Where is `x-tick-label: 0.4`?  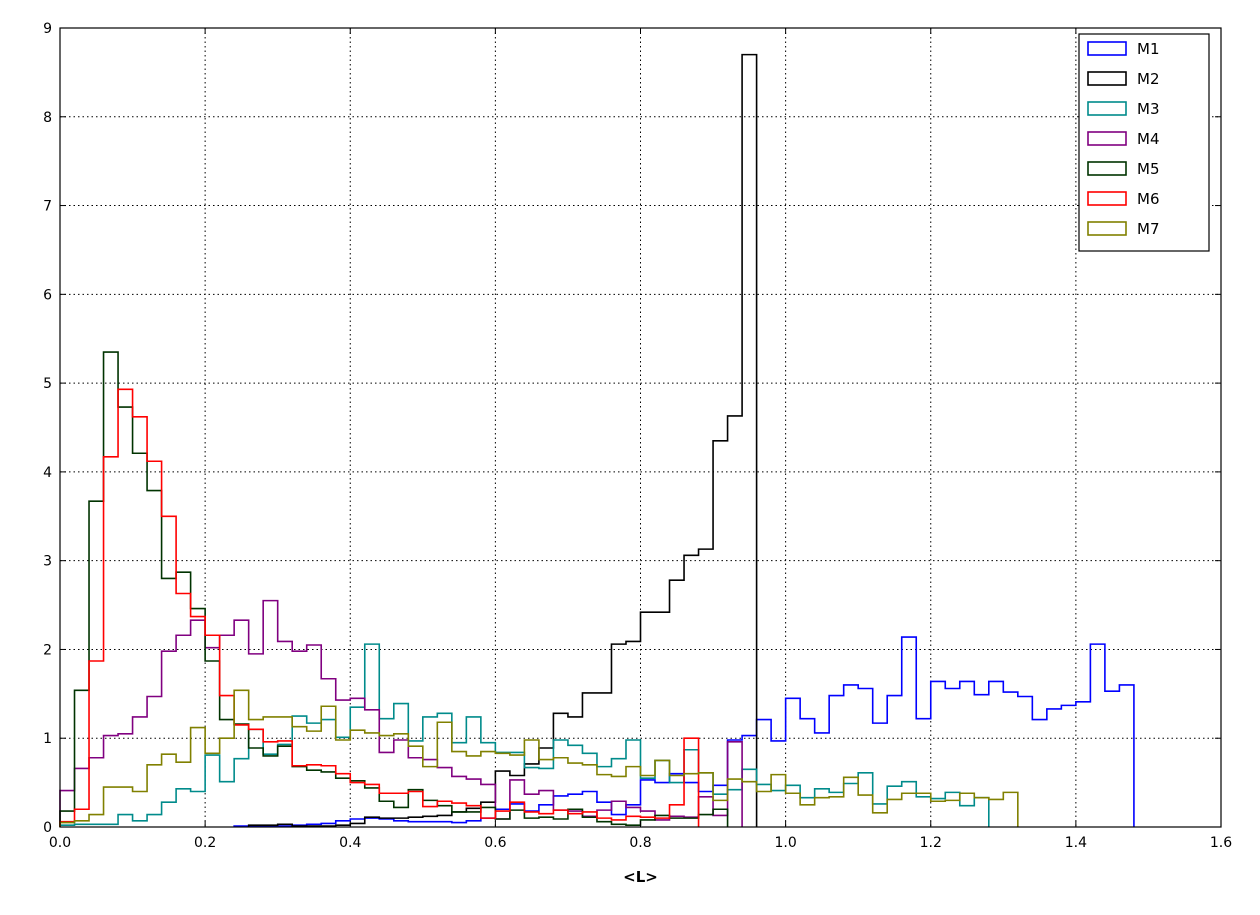 x-tick-label: 0.4 is located at coordinates (350, 843).